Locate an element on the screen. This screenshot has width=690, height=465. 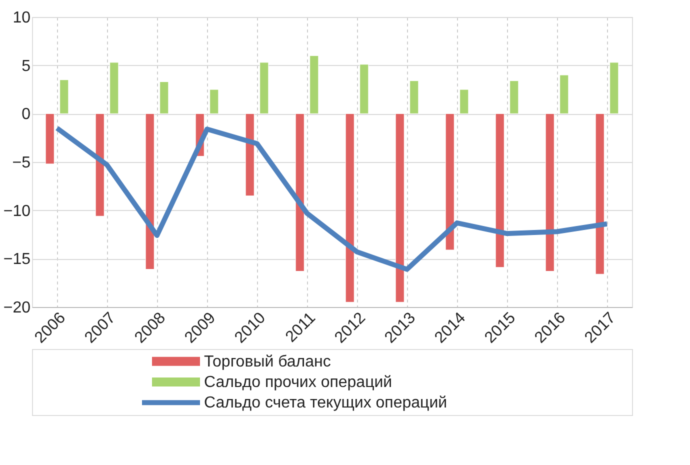
y-tick-label: −20 is located at coordinates (17, 308).